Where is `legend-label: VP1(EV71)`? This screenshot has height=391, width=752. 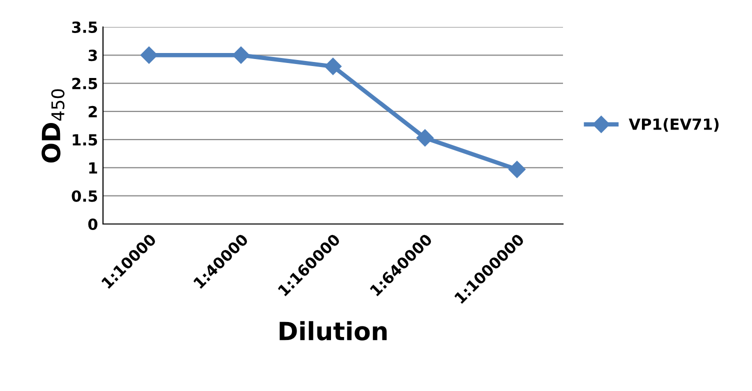 legend-label: VP1(EV71) is located at coordinates (673, 125).